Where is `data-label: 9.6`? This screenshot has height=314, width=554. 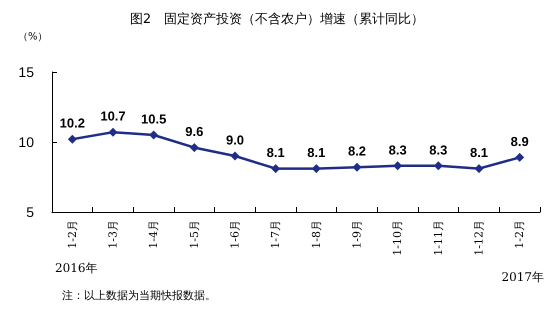
data-label: 9.6 is located at coordinates (194, 132).